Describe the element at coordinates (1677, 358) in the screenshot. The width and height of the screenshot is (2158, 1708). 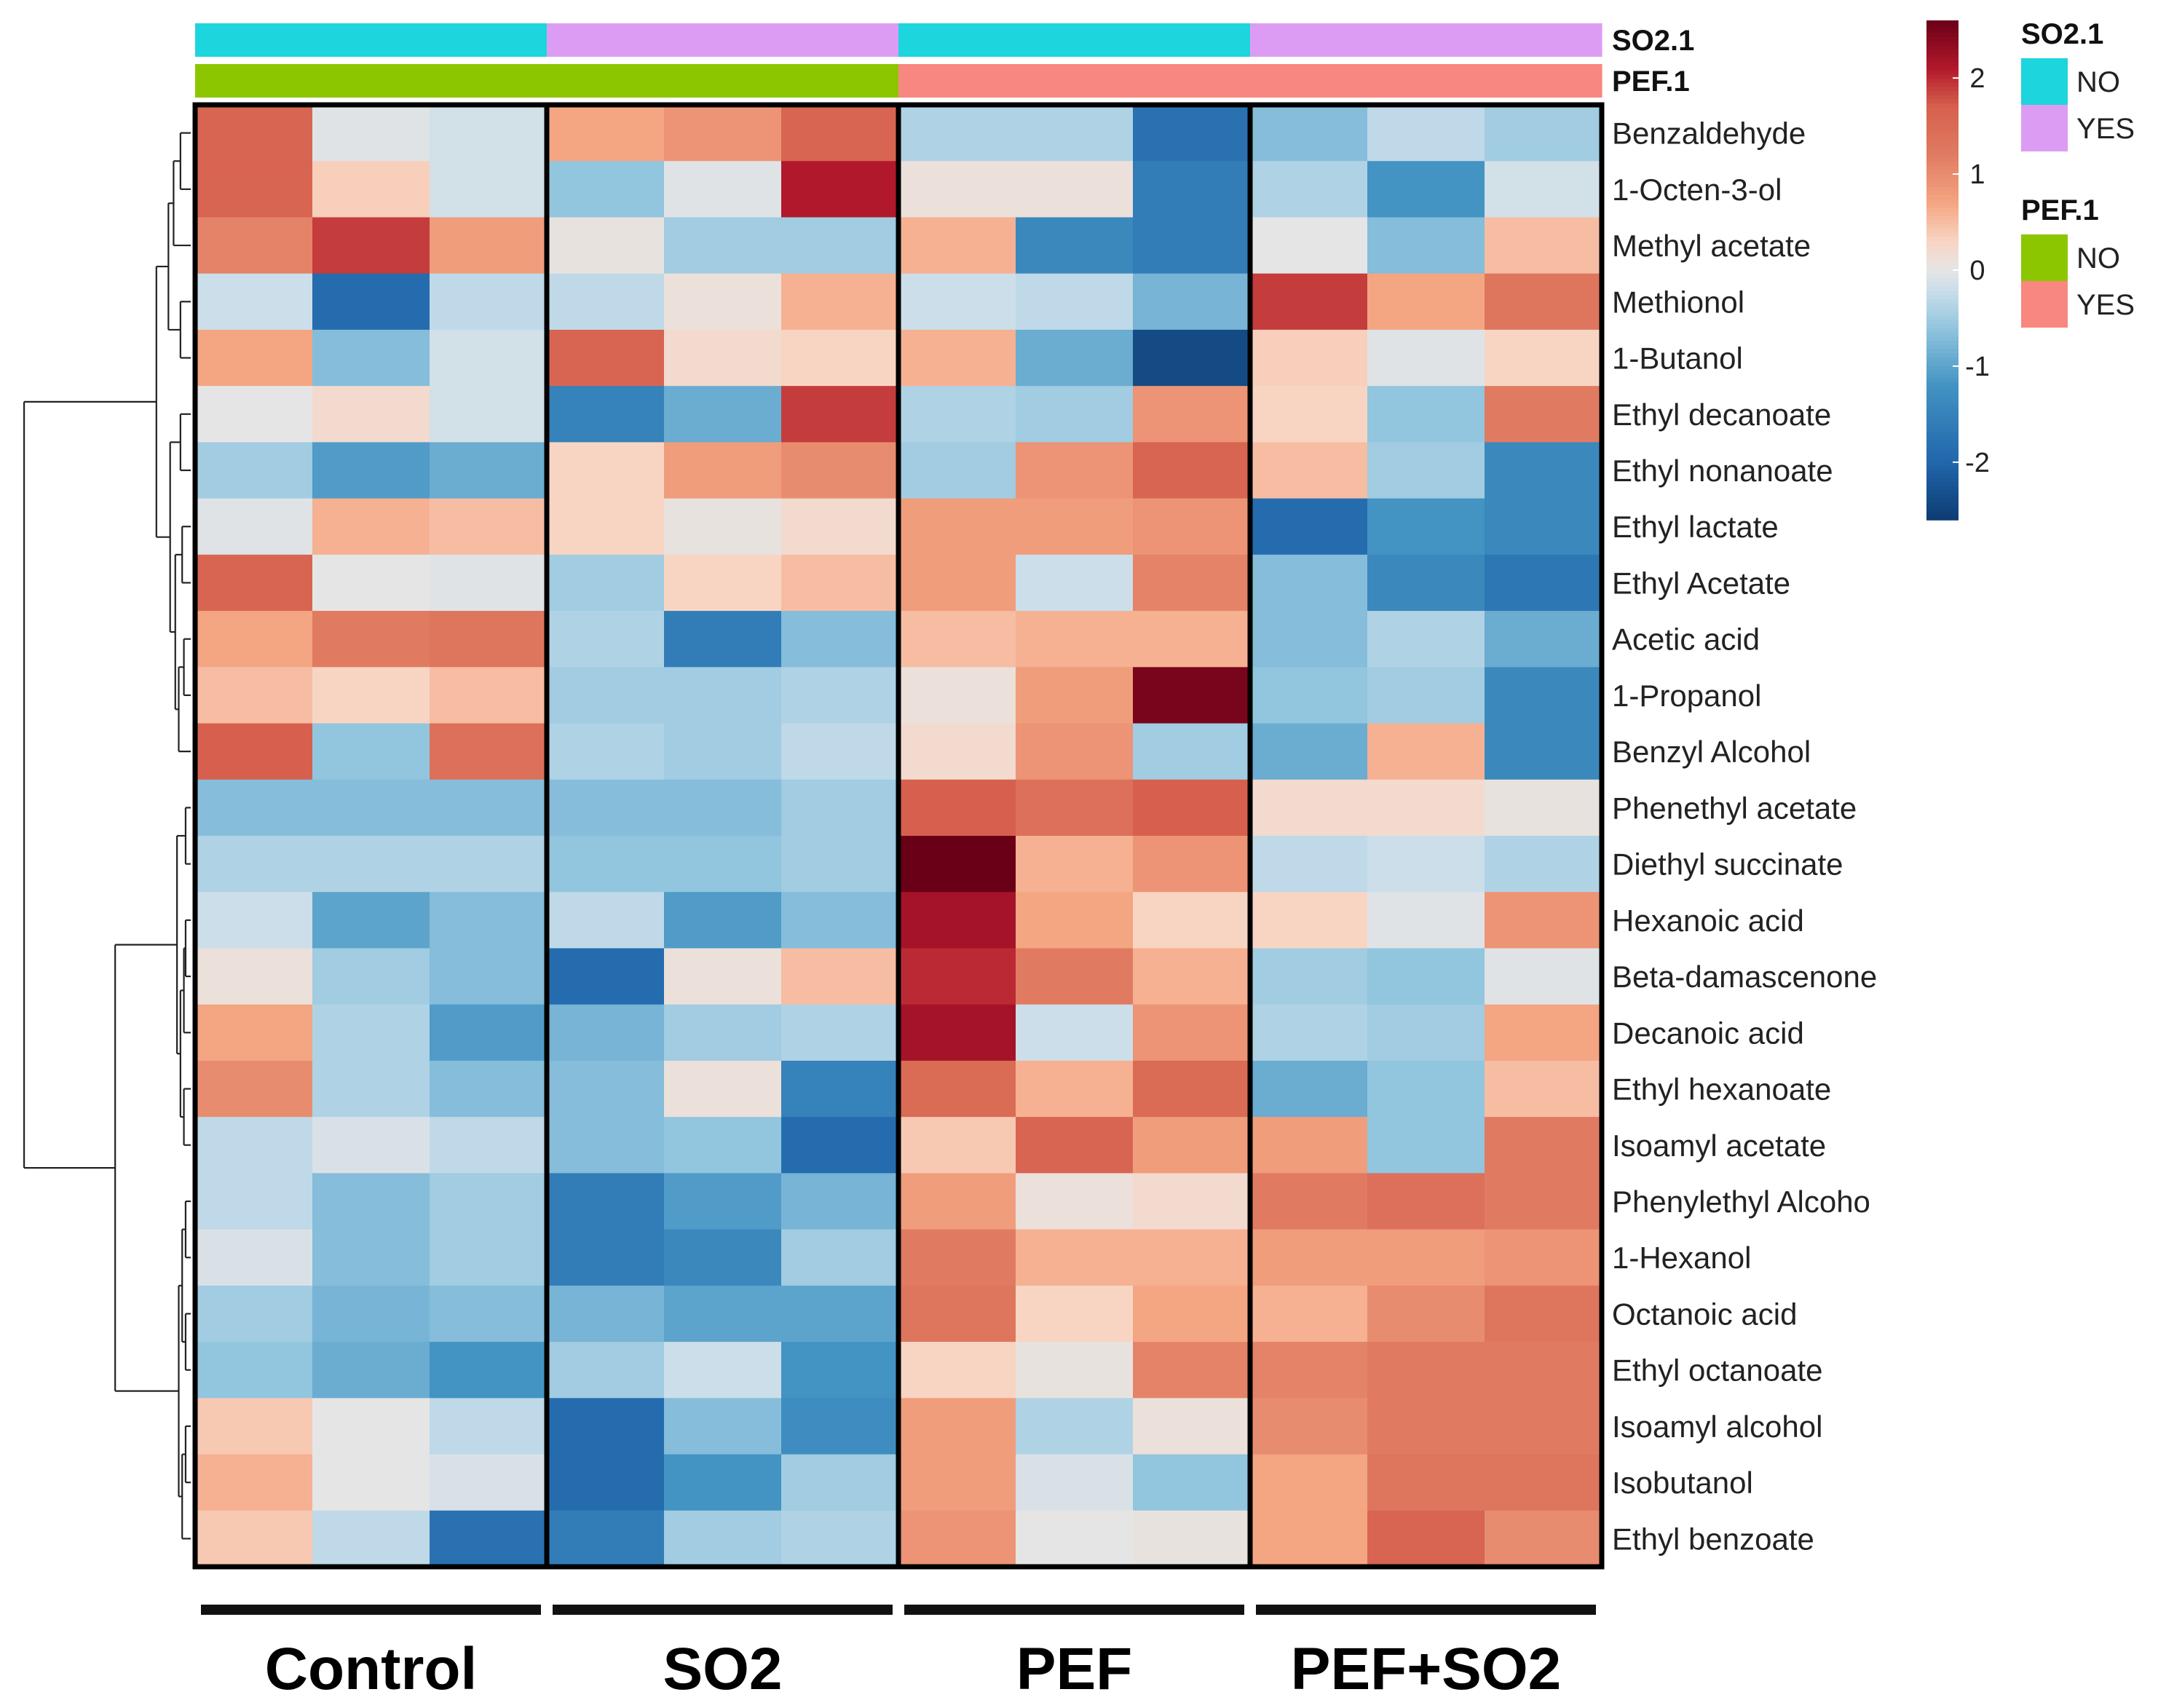
I see `row-label: 1-Butanol` at that location.